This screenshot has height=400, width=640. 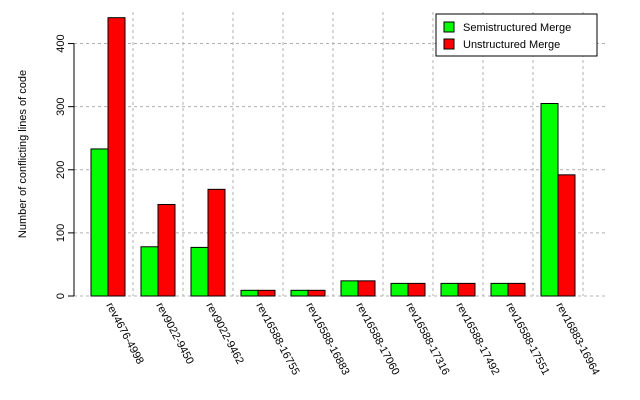 What do you see at coordinates (377, 339) in the screenshot?
I see `x-tick-label: rev16588-17060` at bounding box center [377, 339].